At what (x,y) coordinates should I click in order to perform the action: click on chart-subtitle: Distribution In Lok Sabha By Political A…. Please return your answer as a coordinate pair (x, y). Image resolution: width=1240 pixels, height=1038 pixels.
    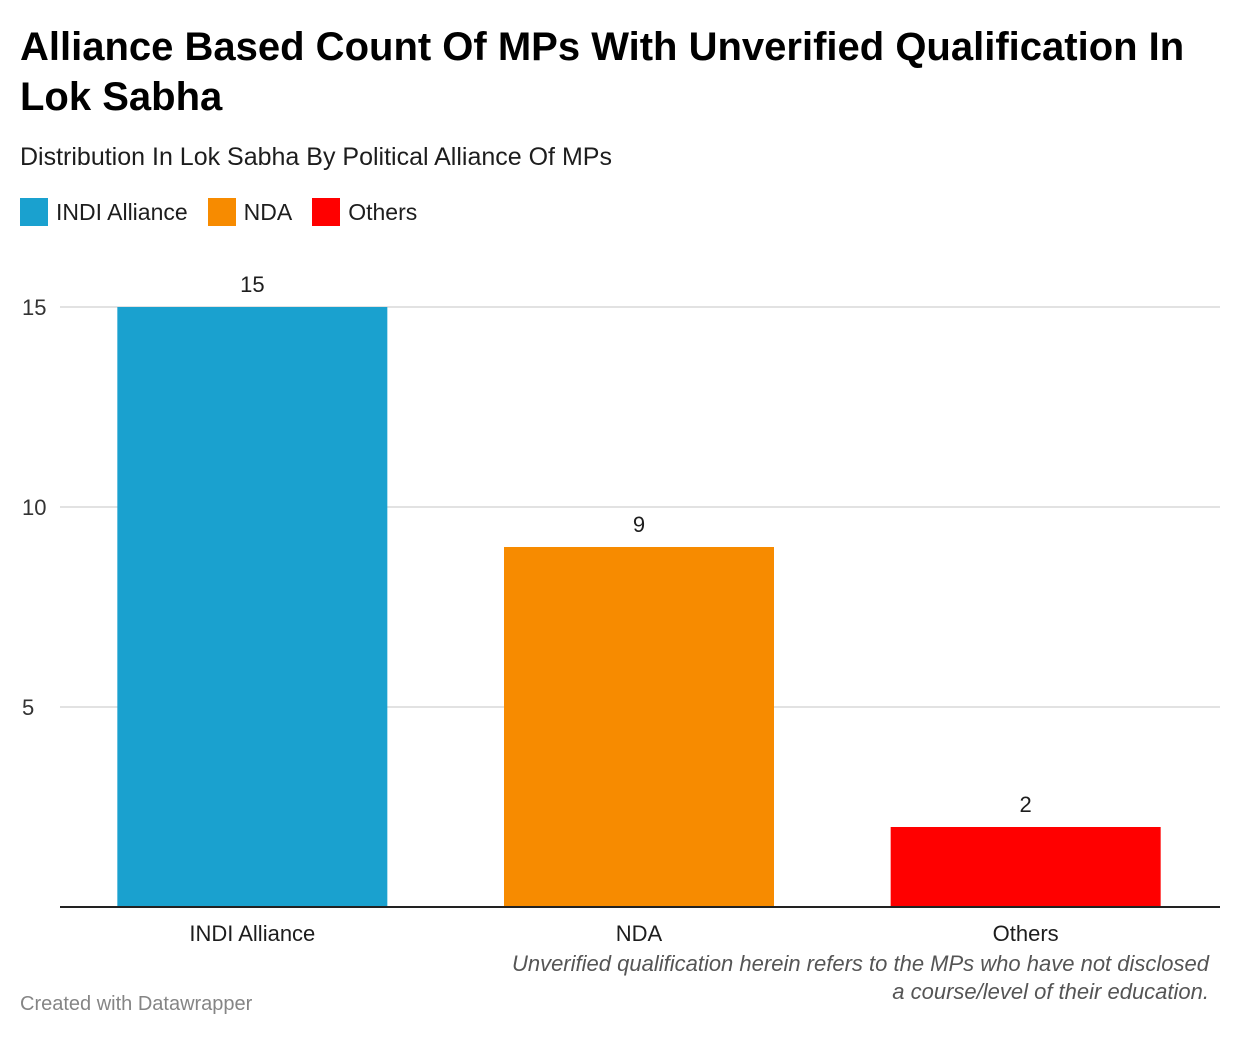
    Looking at the image, I should click on (316, 157).